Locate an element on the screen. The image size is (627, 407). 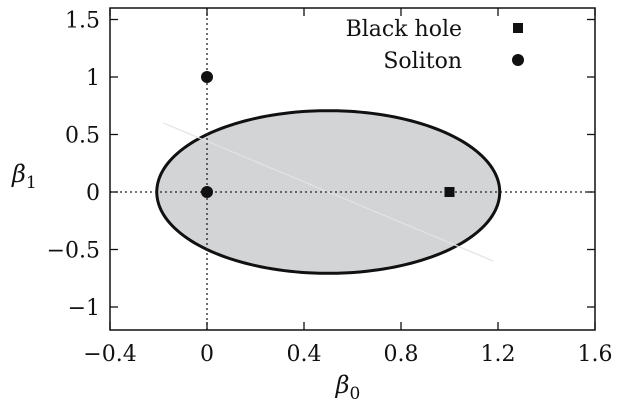
y-axis-label-symbol: β is located at coordinates (18, 174).